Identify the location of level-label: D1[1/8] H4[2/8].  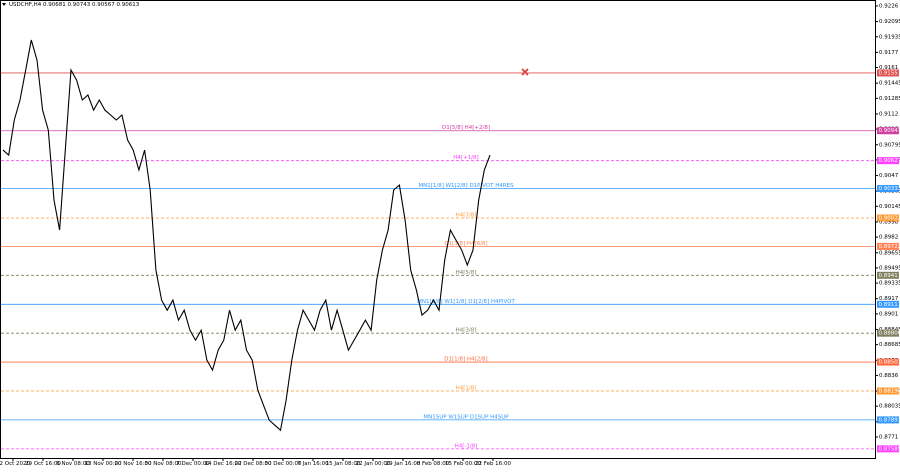
(465, 360).